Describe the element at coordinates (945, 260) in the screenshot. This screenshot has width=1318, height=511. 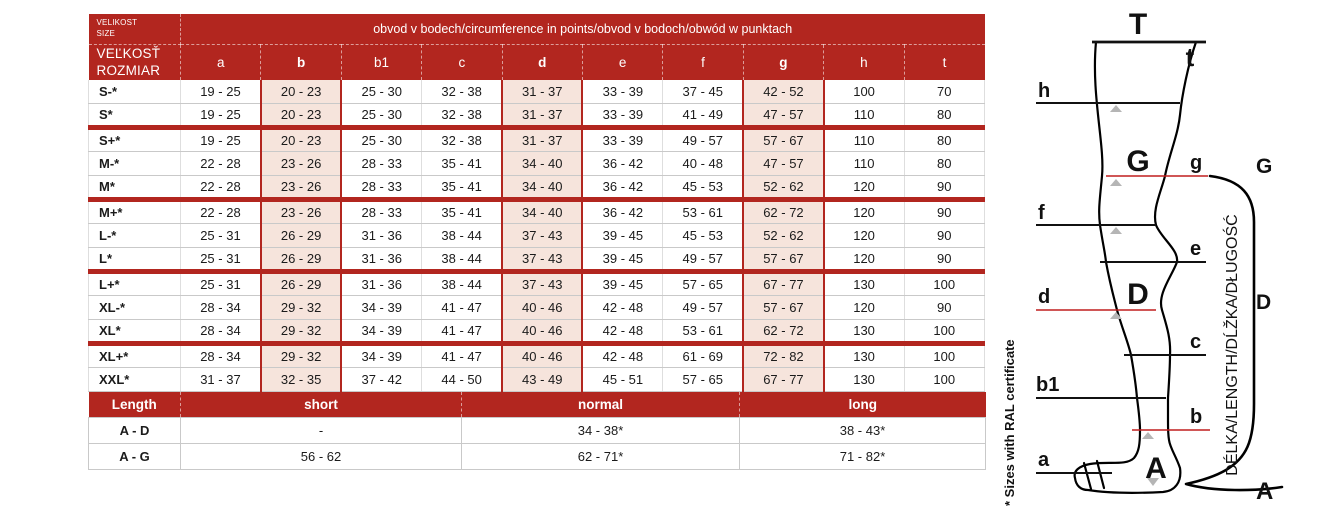
I see `value-cell: 90` at that location.